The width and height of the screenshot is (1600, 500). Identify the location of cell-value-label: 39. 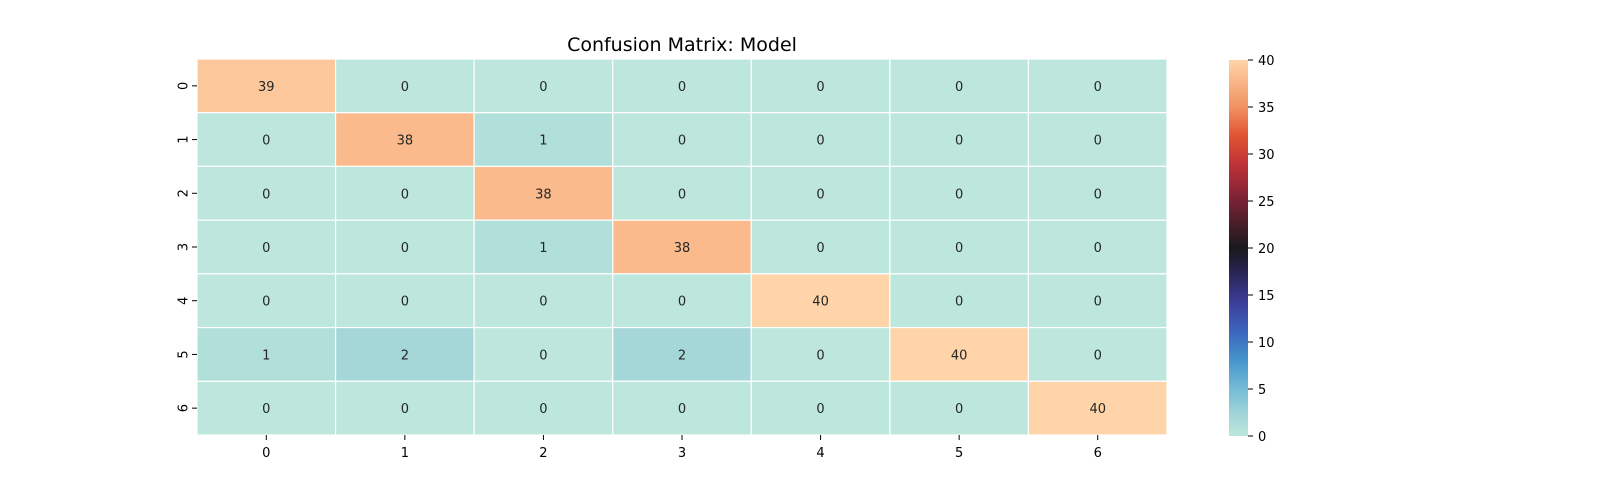
(266, 87).